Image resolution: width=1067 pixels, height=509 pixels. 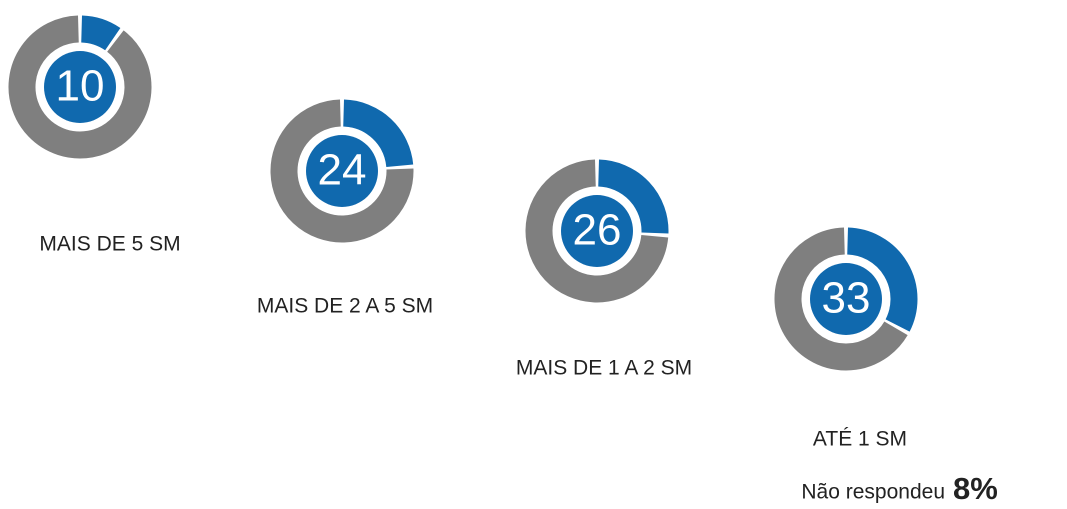 I want to click on donut-value: 24, so click(x=342, y=170).